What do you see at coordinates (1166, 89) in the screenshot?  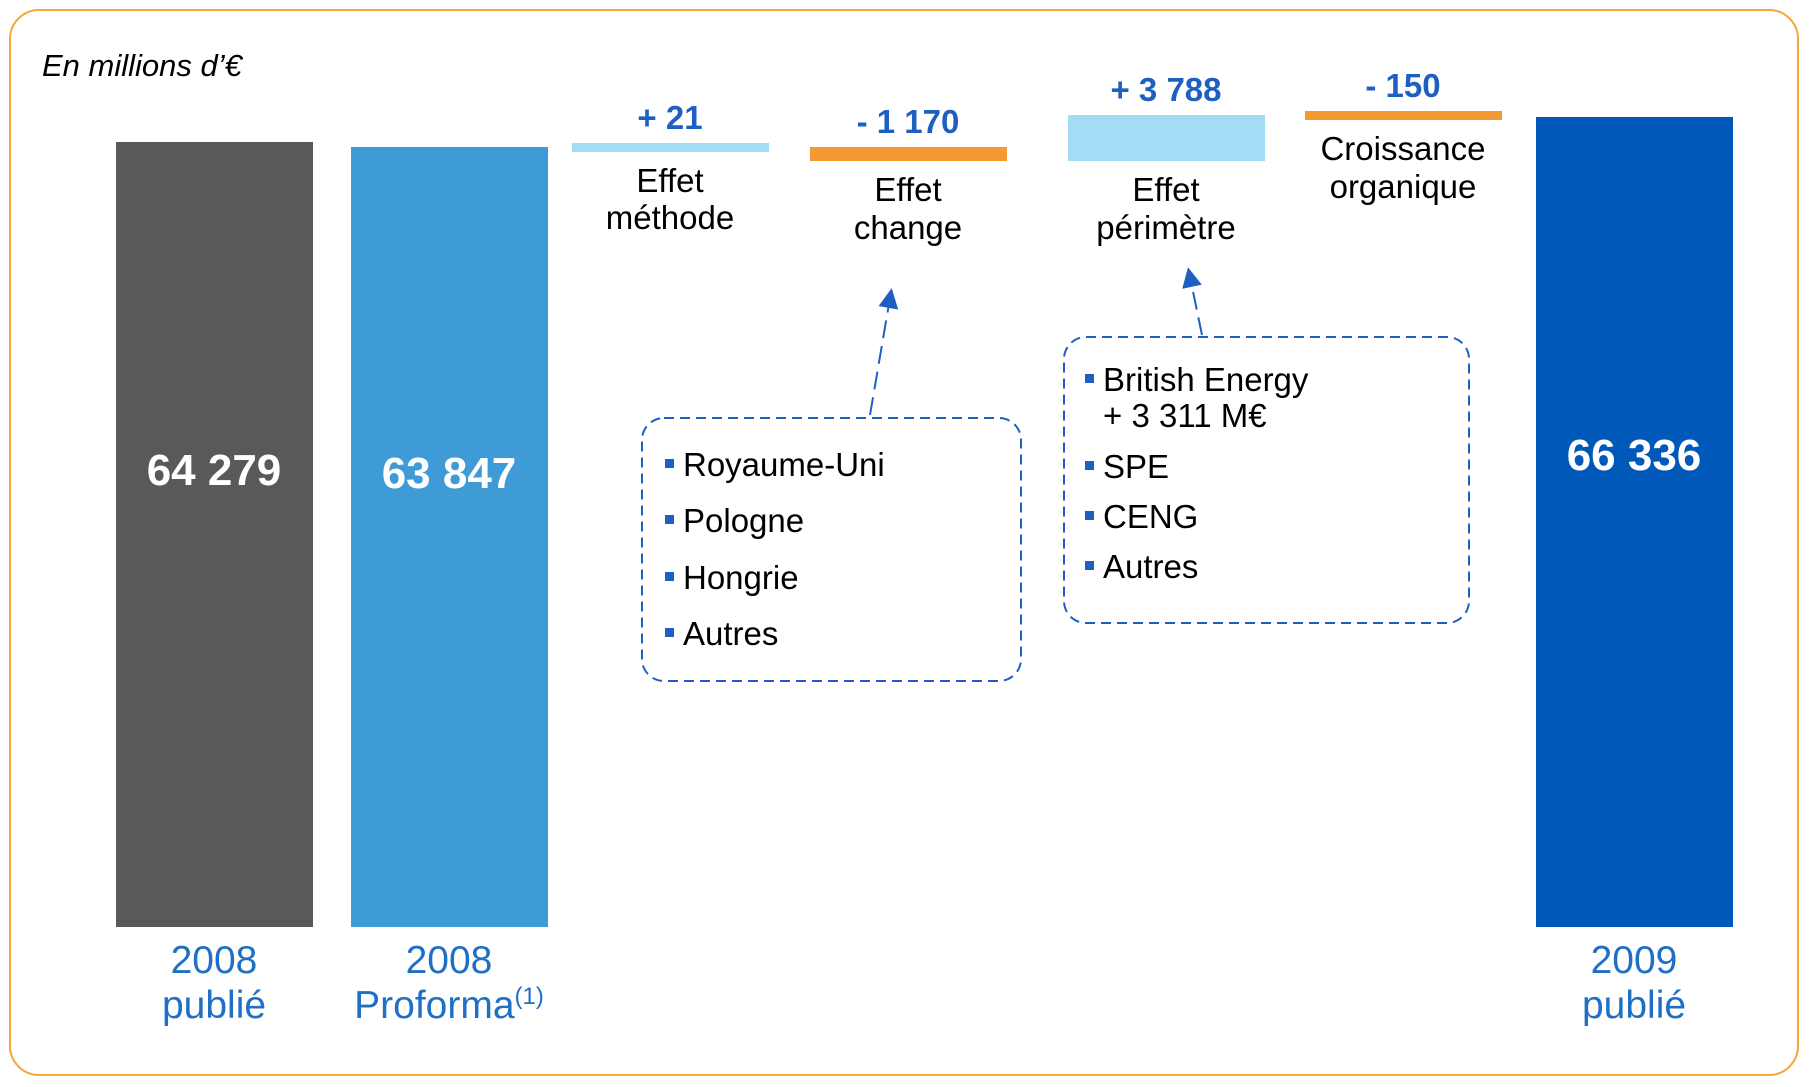 I see `value-label: + 3 788` at bounding box center [1166, 89].